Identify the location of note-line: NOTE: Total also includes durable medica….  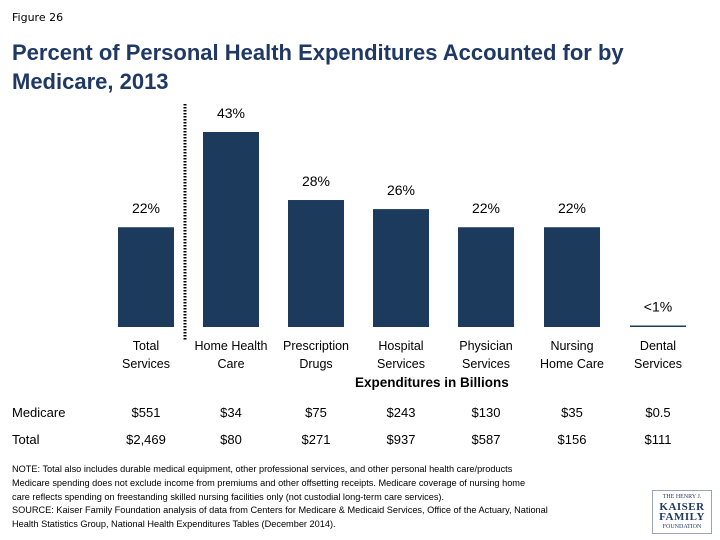
(262, 469).